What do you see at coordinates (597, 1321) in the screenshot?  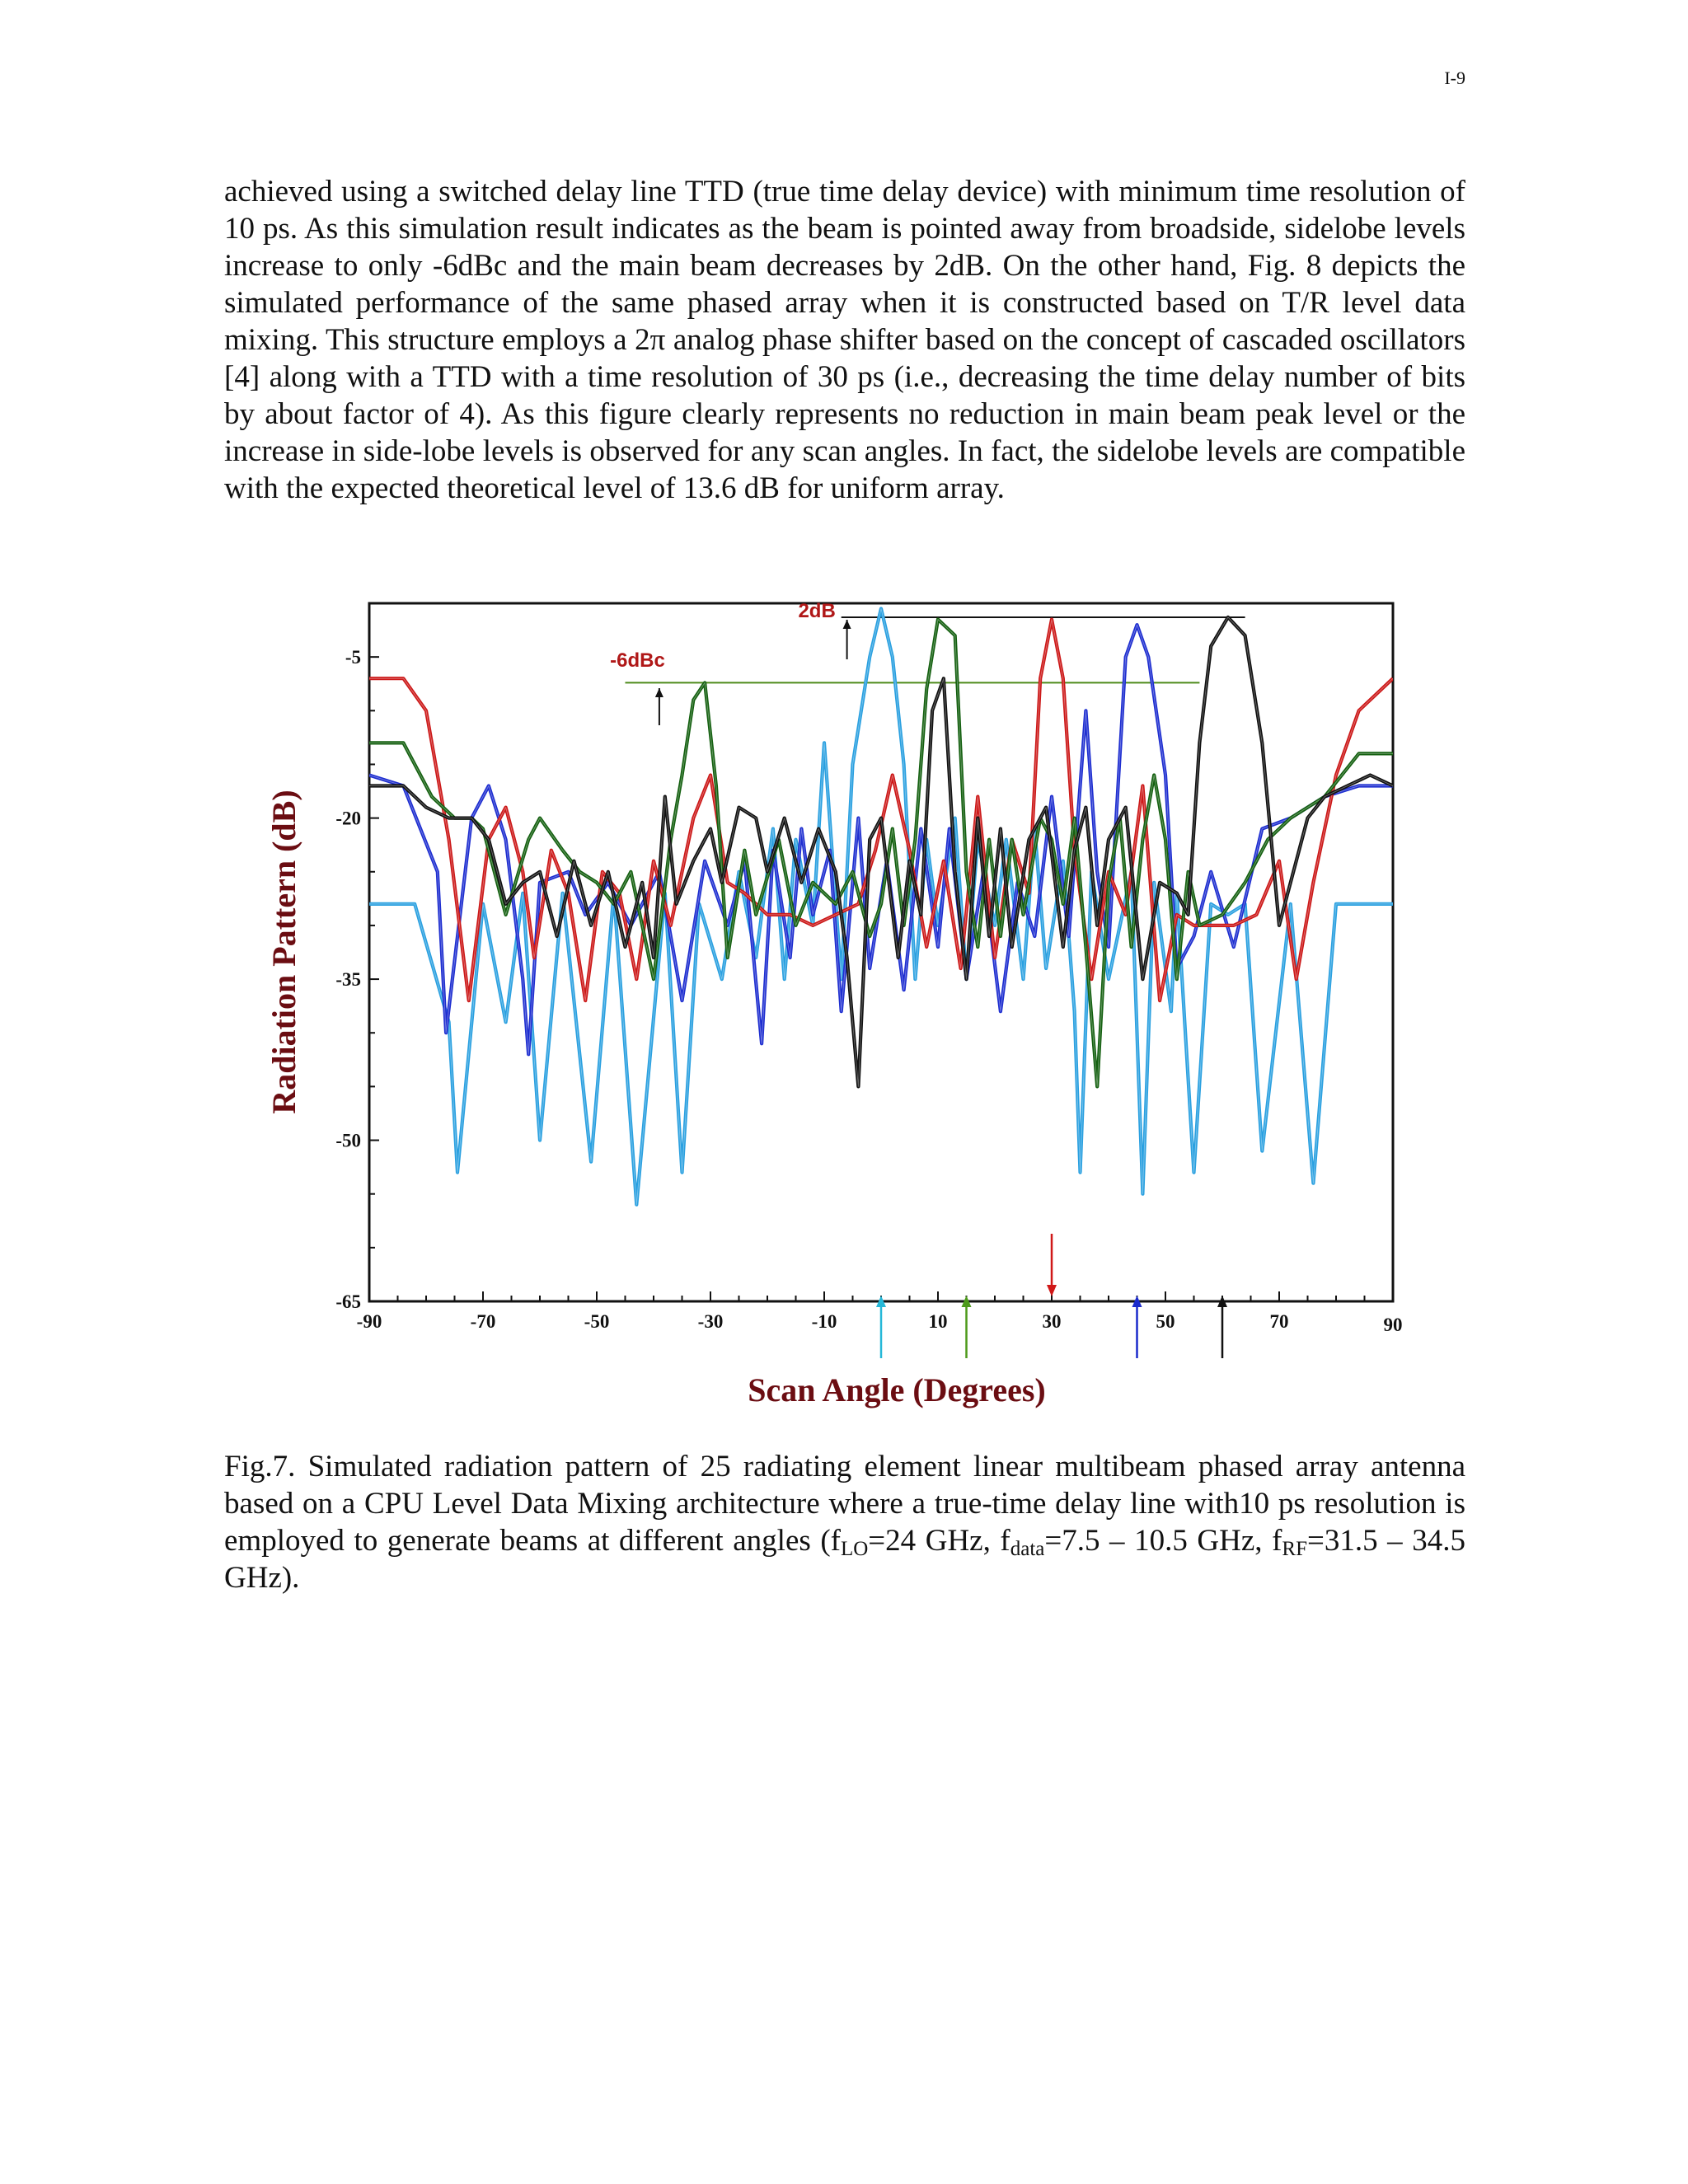 I see `x-tick-label: -50` at bounding box center [597, 1321].